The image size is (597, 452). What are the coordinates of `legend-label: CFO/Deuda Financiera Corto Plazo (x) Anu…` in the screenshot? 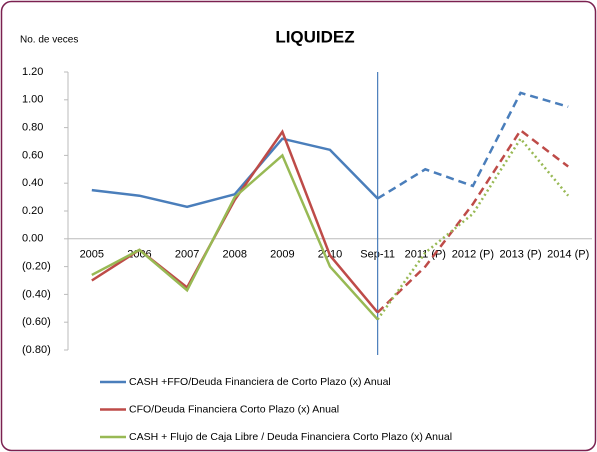 It's located at (234, 409).